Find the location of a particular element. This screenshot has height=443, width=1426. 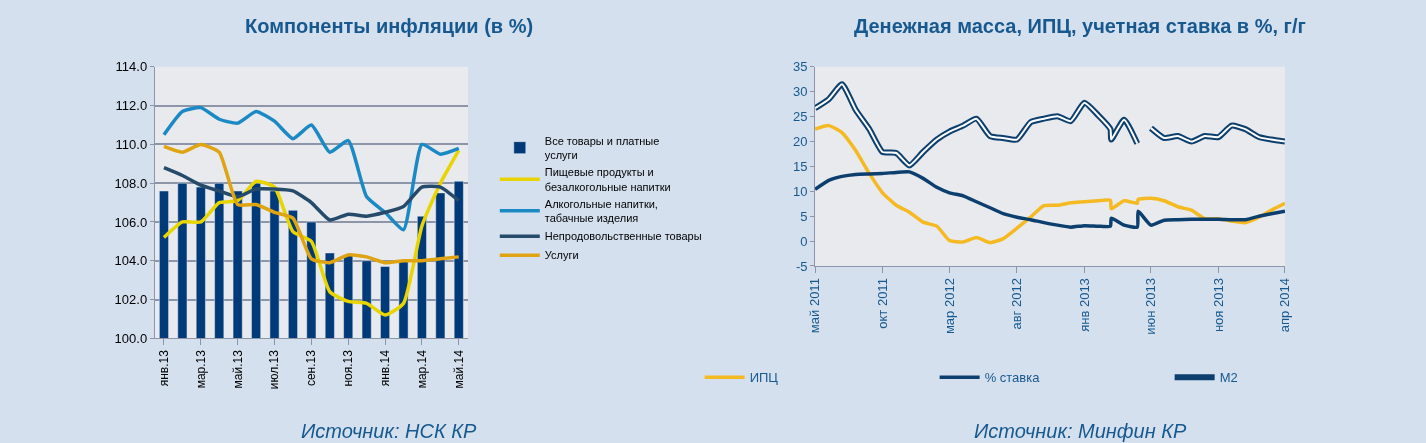

y-tick-label: 30 is located at coordinates (800, 92).